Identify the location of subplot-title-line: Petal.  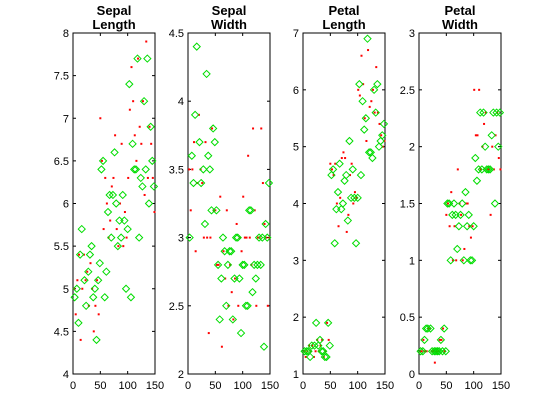
(343, 10).